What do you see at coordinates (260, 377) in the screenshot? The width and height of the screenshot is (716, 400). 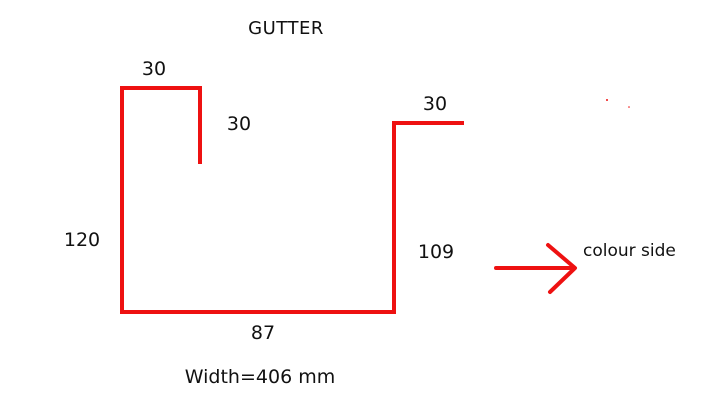 I see `width-note: Width=406 mm` at bounding box center [260, 377].